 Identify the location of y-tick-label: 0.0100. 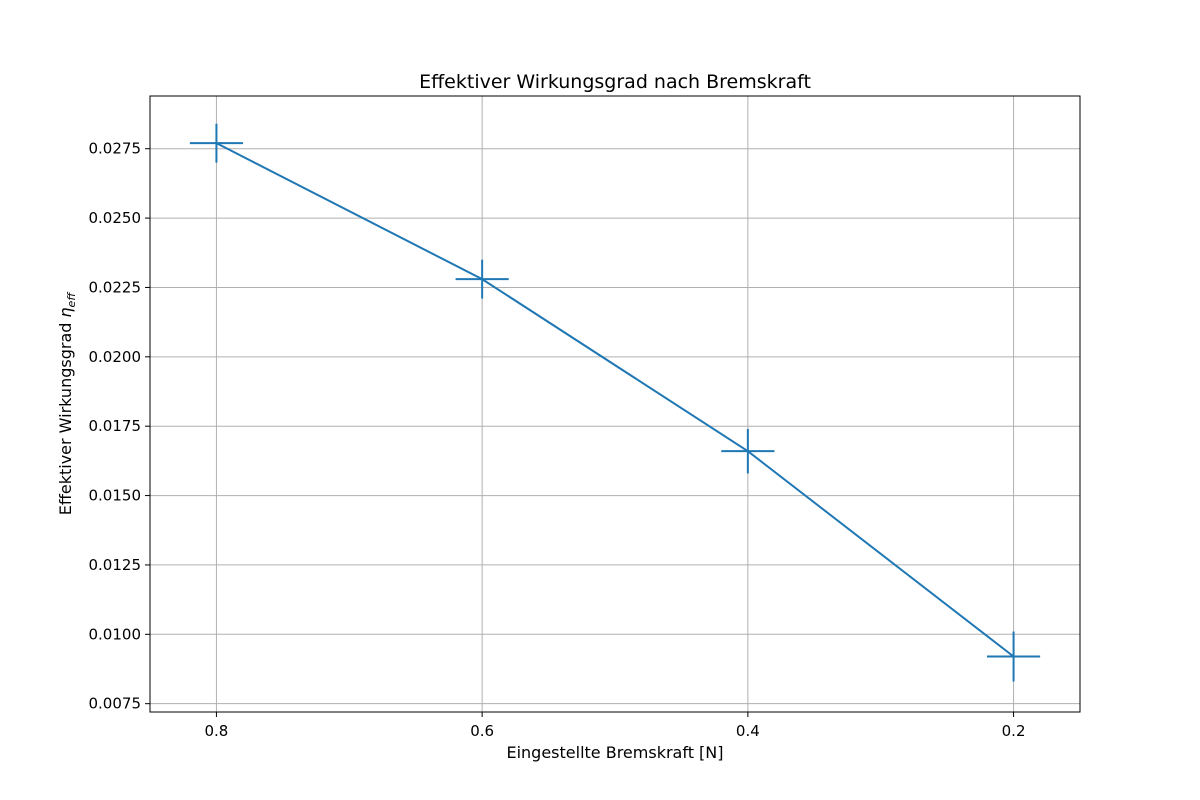
(115, 634).